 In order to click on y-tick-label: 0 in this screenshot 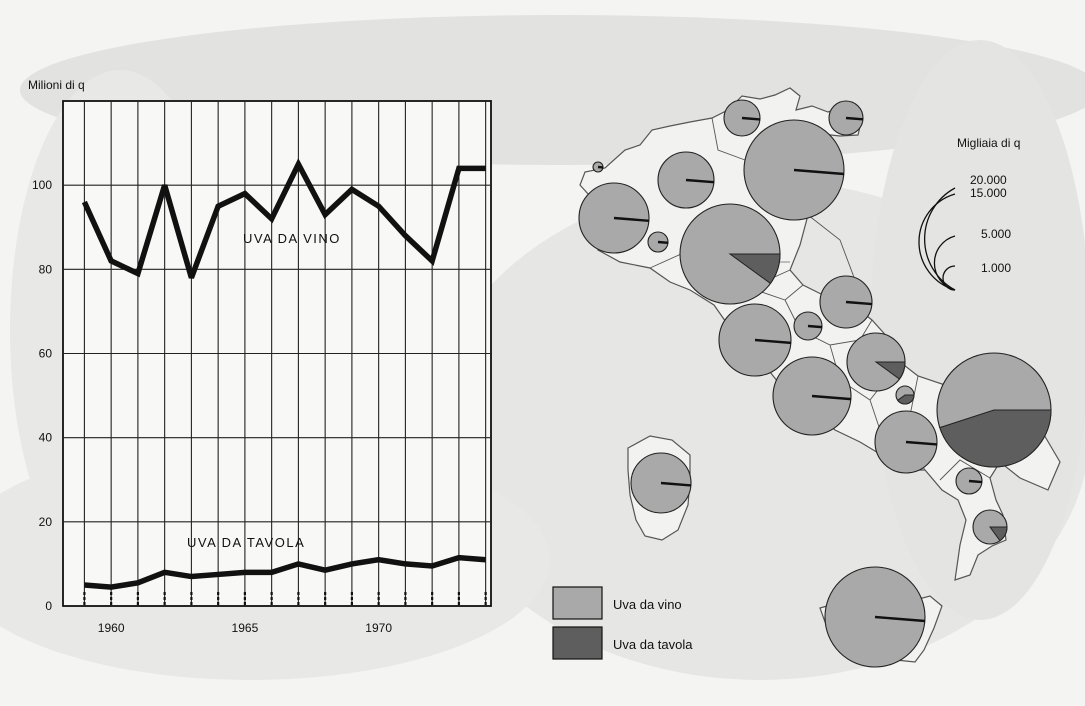, I will do `click(48, 606)`.